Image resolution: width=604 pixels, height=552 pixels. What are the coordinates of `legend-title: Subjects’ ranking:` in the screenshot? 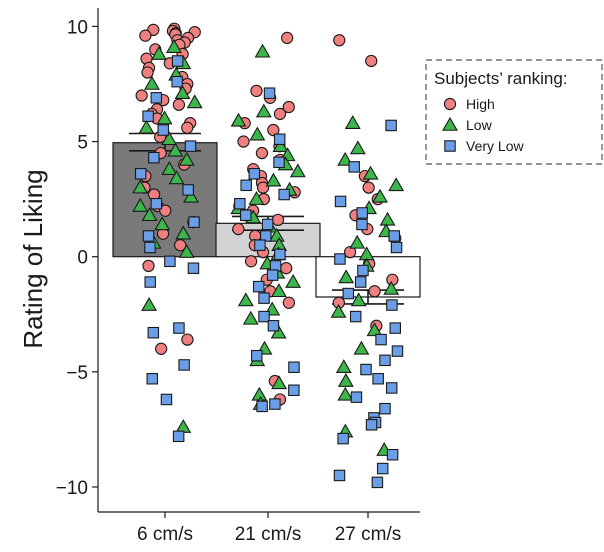 It's located at (501, 78).